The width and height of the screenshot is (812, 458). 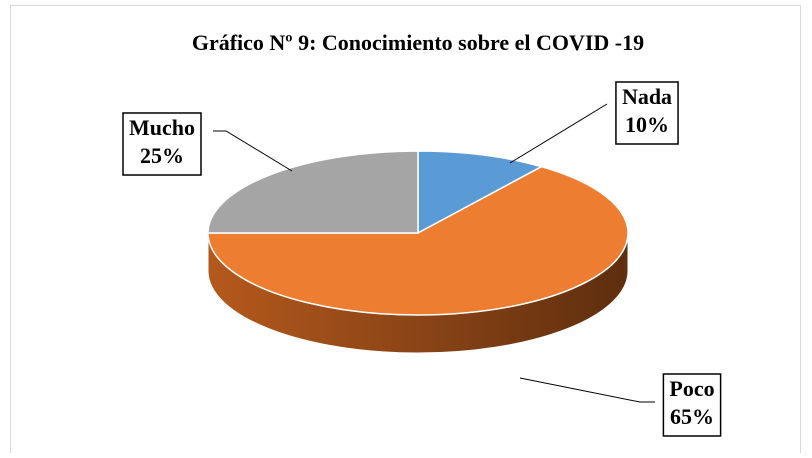 I want to click on data-label-value: 65%, so click(x=692, y=416).